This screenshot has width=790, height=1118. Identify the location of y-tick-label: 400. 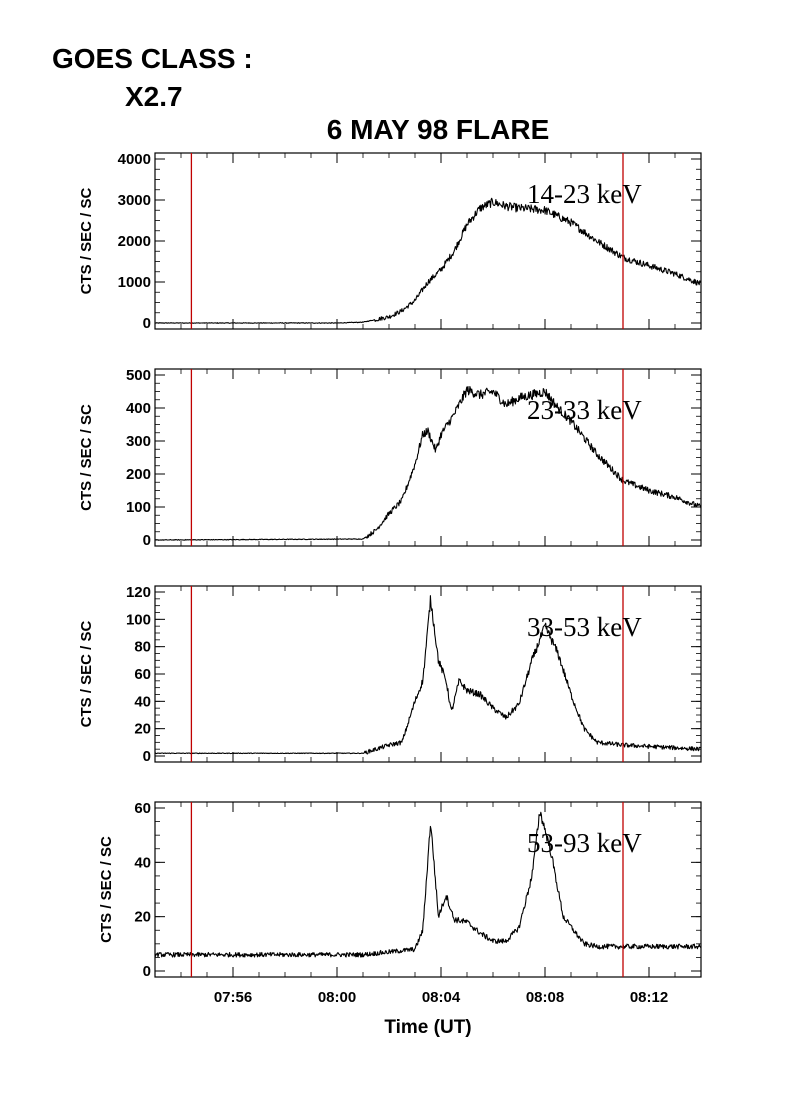
(138, 408).